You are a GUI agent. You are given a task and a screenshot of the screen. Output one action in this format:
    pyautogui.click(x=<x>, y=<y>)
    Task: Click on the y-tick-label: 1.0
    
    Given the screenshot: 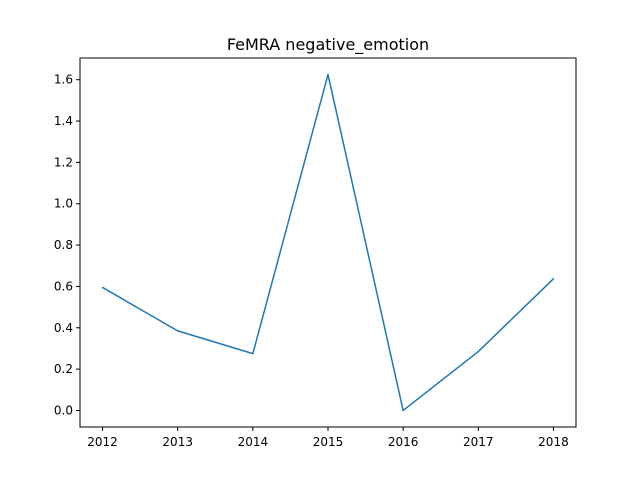 What is the action you would take?
    pyautogui.click(x=63, y=204)
    